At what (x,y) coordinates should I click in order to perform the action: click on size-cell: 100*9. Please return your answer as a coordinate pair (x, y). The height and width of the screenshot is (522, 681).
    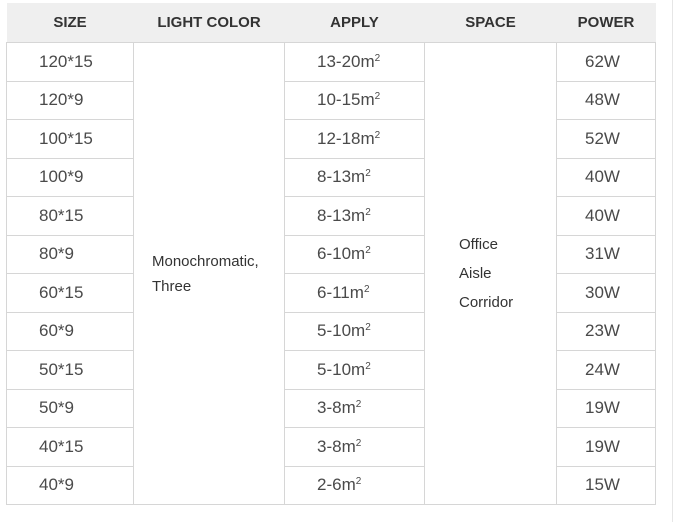
    Looking at the image, I should click on (70, 177).